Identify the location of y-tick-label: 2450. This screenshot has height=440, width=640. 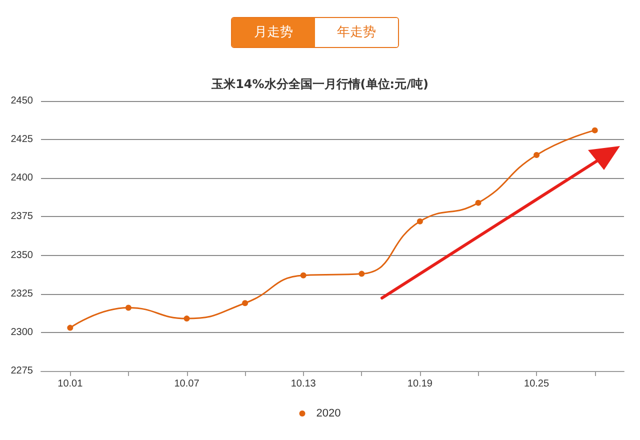
(22, 101).